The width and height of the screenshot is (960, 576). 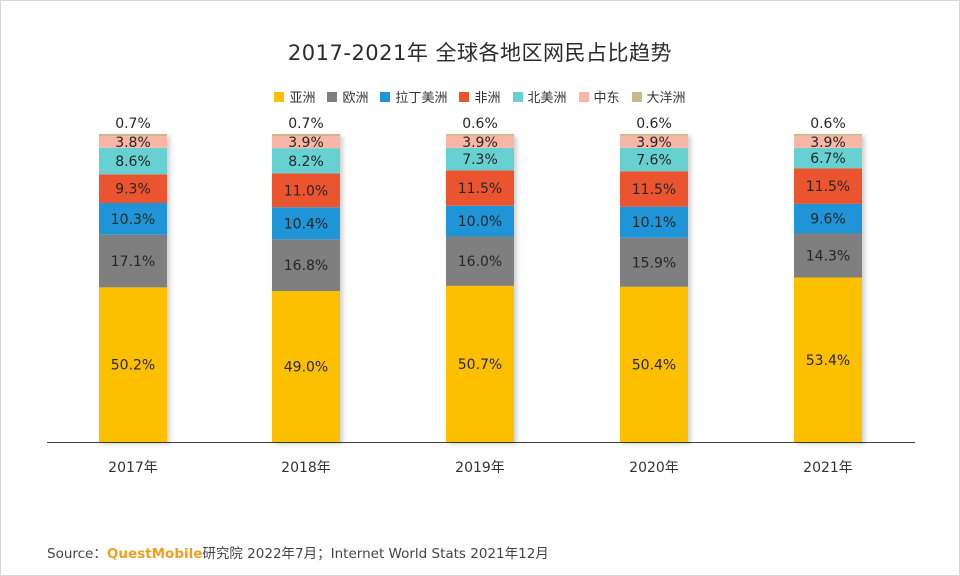 I want to click on legend-item: 大洋洲, so click(x=658, y=96).